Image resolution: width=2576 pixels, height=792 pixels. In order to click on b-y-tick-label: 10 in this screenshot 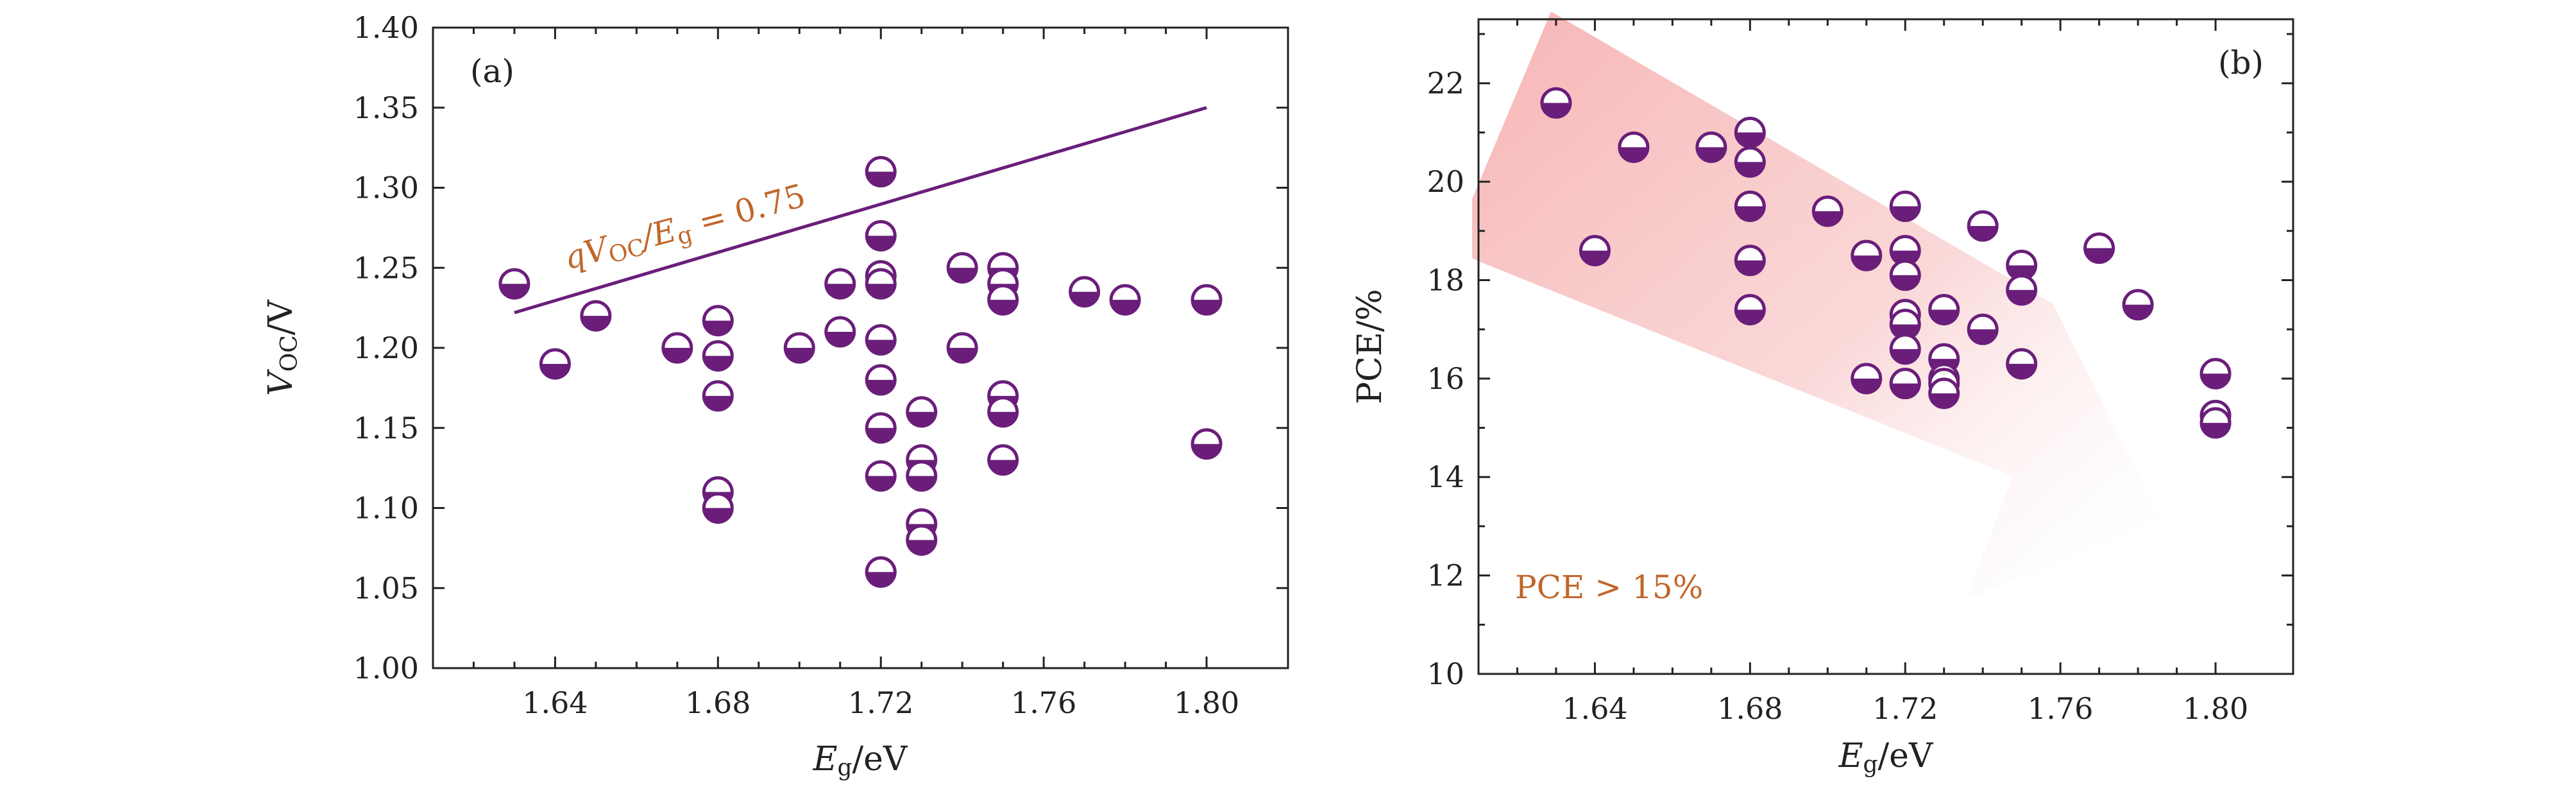, I will do `click(1445, 674)`.